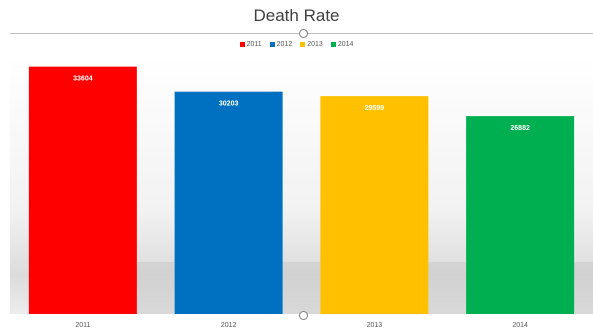 This screenshot has height=333, width=593. What do you see at coordinates (254, 44) in the screenshot?
I see `legend-label: 2011` at bounding box center [254, 44].